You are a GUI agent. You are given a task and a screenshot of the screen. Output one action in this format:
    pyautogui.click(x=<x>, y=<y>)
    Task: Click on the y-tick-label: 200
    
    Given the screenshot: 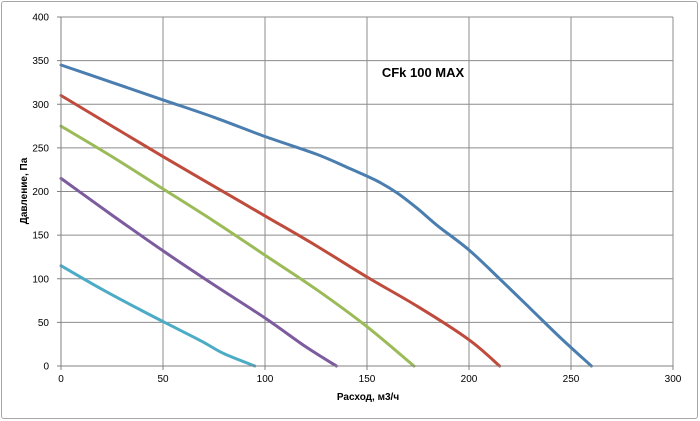 What is the action you would take?
    pyautogui.click(x=40, y=192)
    